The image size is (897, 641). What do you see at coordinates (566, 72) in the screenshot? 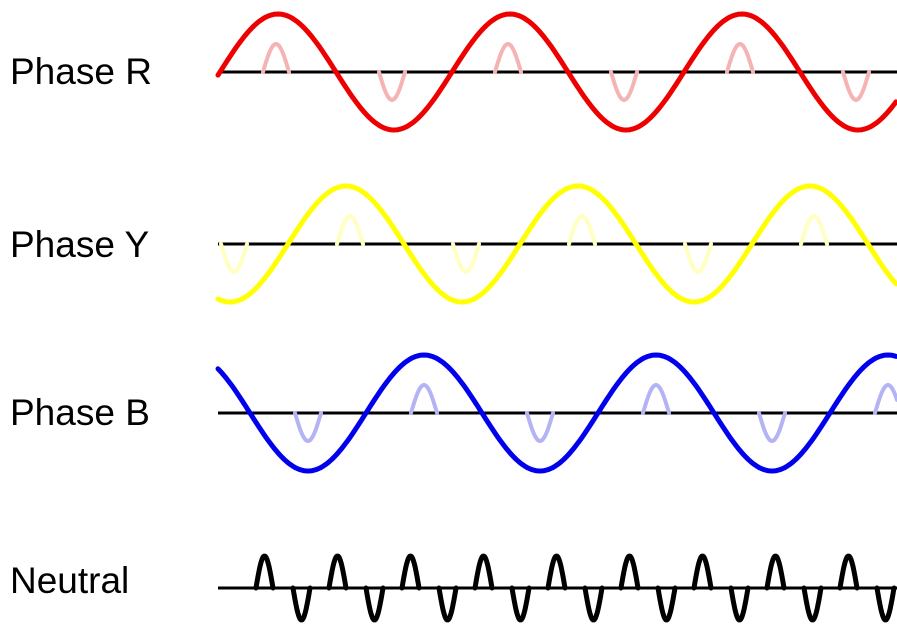
I see `phase-r-third-harmonic` at bounding box center [566, 72].